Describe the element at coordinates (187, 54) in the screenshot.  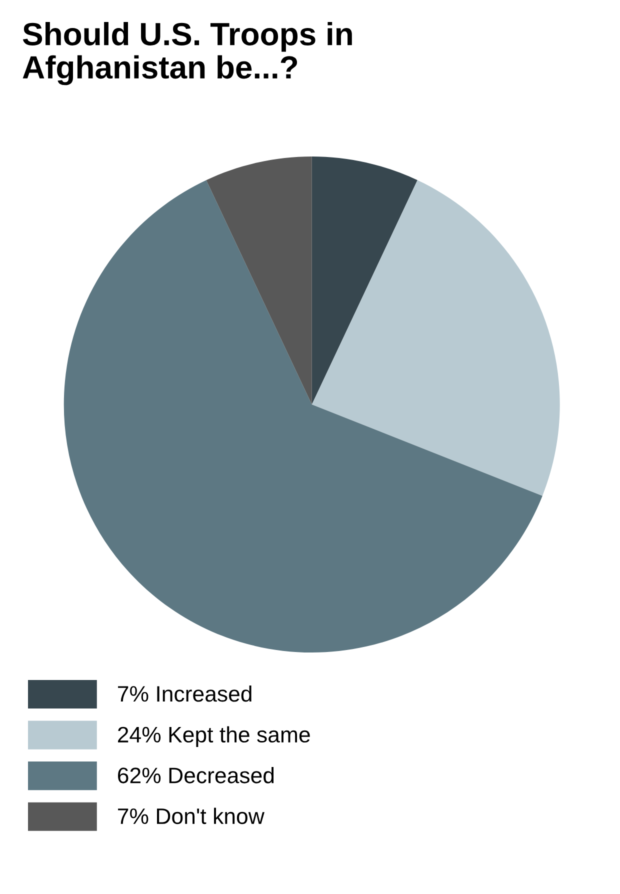
I see `chart-title: Should U.S. Troops in Afghanistan be...?` at that location.